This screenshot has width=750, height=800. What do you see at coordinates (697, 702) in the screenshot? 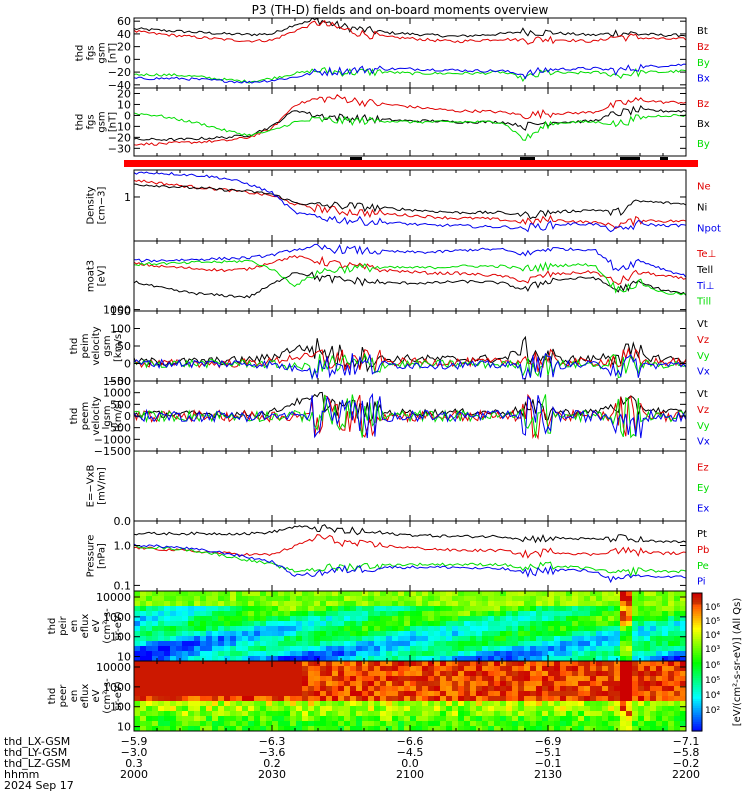
I see `colorbar-swatch` at bounding box center [697, 702].